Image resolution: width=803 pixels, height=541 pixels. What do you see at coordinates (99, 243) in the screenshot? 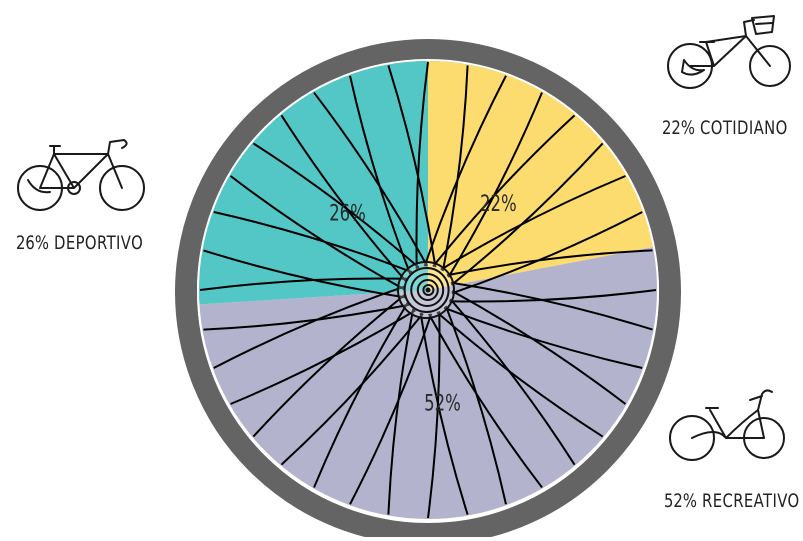
I see `legend-deportivo-name: DEPORTIVO` at bounding box center [99, 243].